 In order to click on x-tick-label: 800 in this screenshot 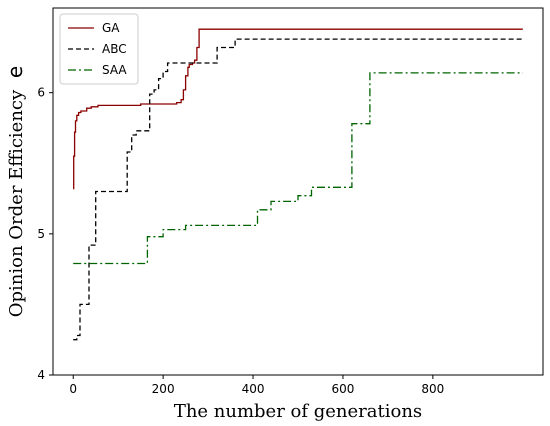, I will do `click(432, 389)`.